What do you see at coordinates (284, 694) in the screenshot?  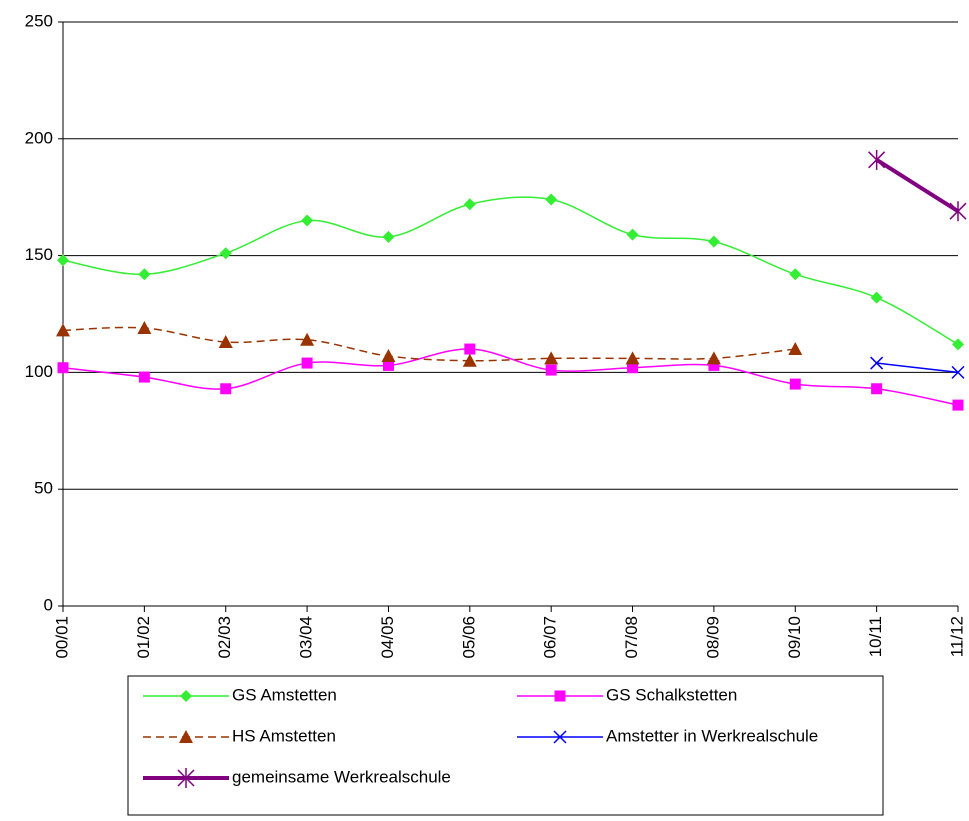 I see `legend-label: GS Amstetten` at bounding box center [284, 694].